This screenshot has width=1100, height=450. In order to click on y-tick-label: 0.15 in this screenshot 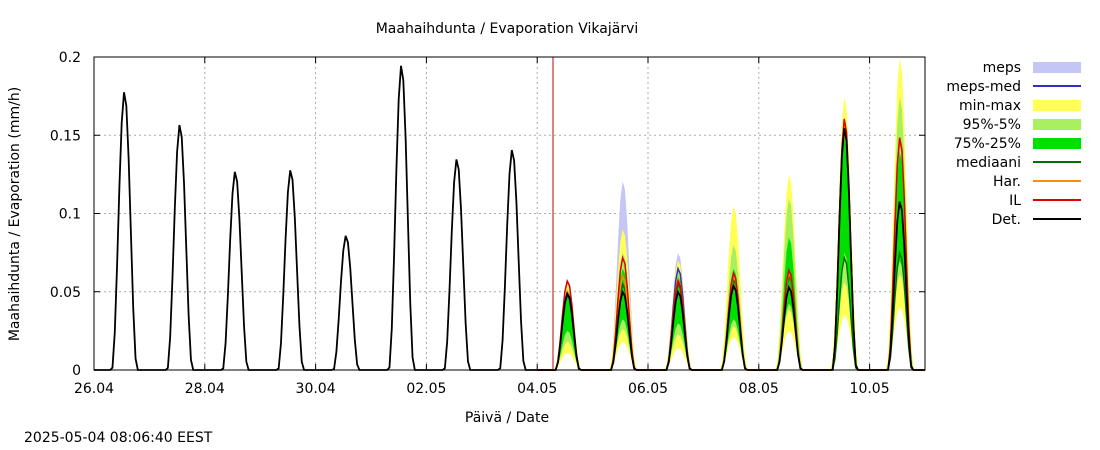, I will do `click(65, 136)`.